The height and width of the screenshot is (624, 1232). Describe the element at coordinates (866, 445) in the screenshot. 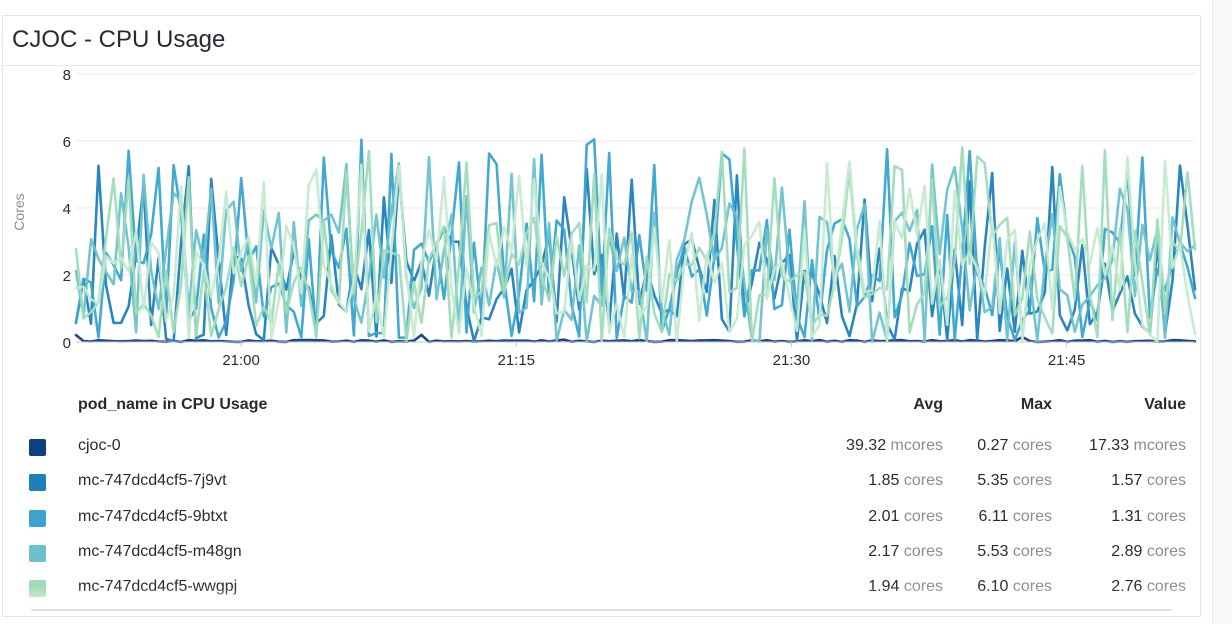

I see `avg-value: 39.32` at that location.